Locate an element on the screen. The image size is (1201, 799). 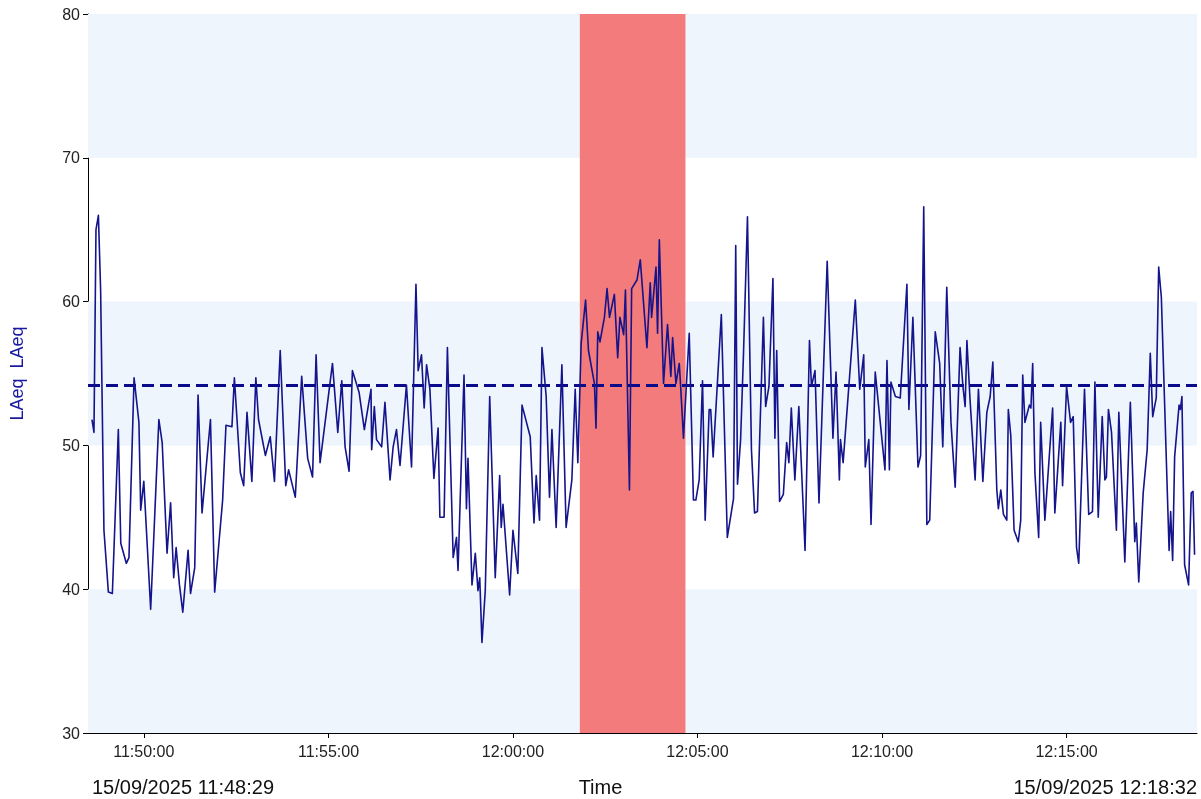
x-axis-title: Time is located at coordinates (600, 787).